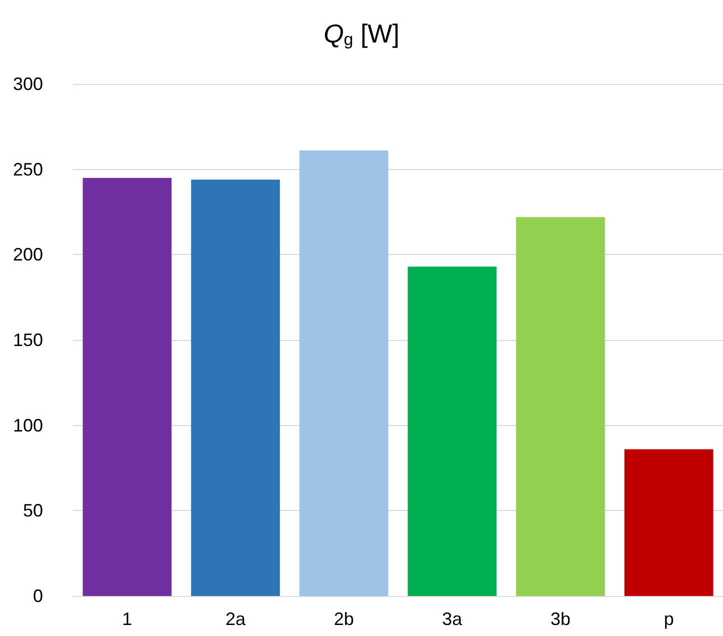 Image resolution: width=723 pixels, height=636 pixels. What do you see at coordinates (32, 510) in the screenshot?
I see `y-tick-label: 50` at bounding box center [32, 510].